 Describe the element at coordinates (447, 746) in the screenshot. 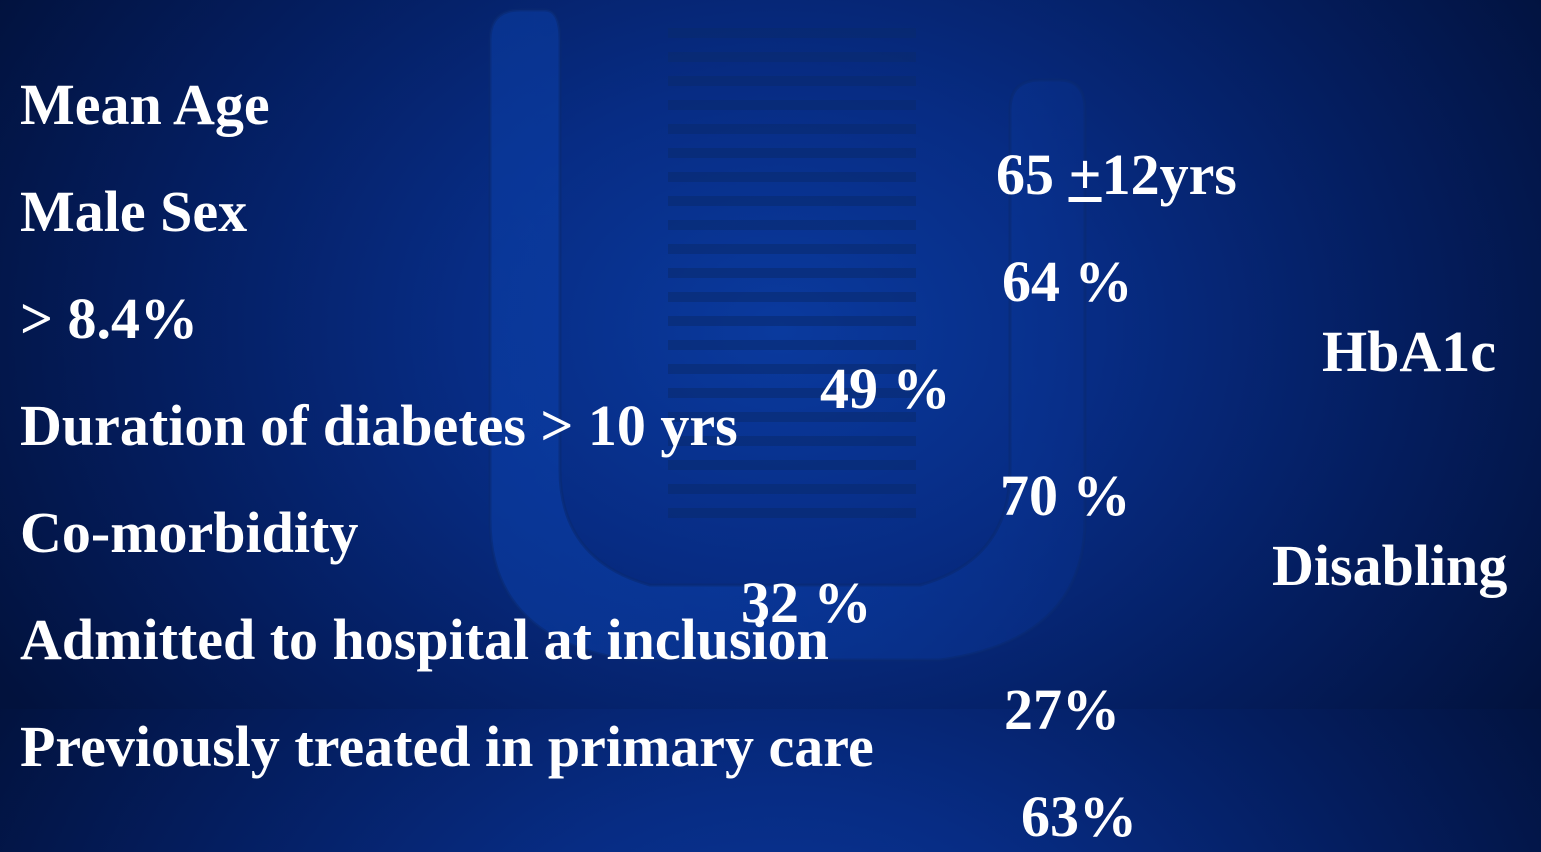

I see `row-label: Previously treated in primary care` at that location.